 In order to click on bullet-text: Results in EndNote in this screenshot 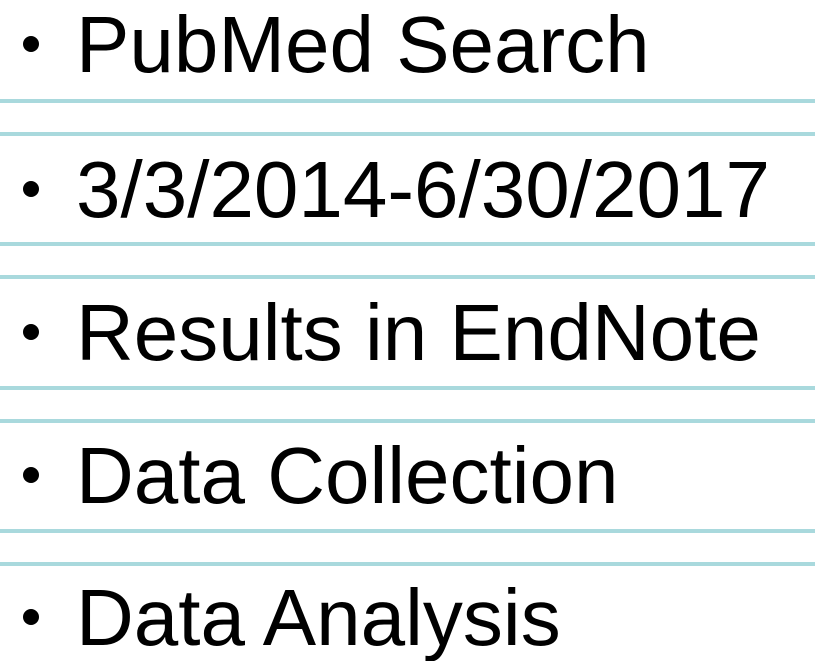, I will do `click(418, 332)`.